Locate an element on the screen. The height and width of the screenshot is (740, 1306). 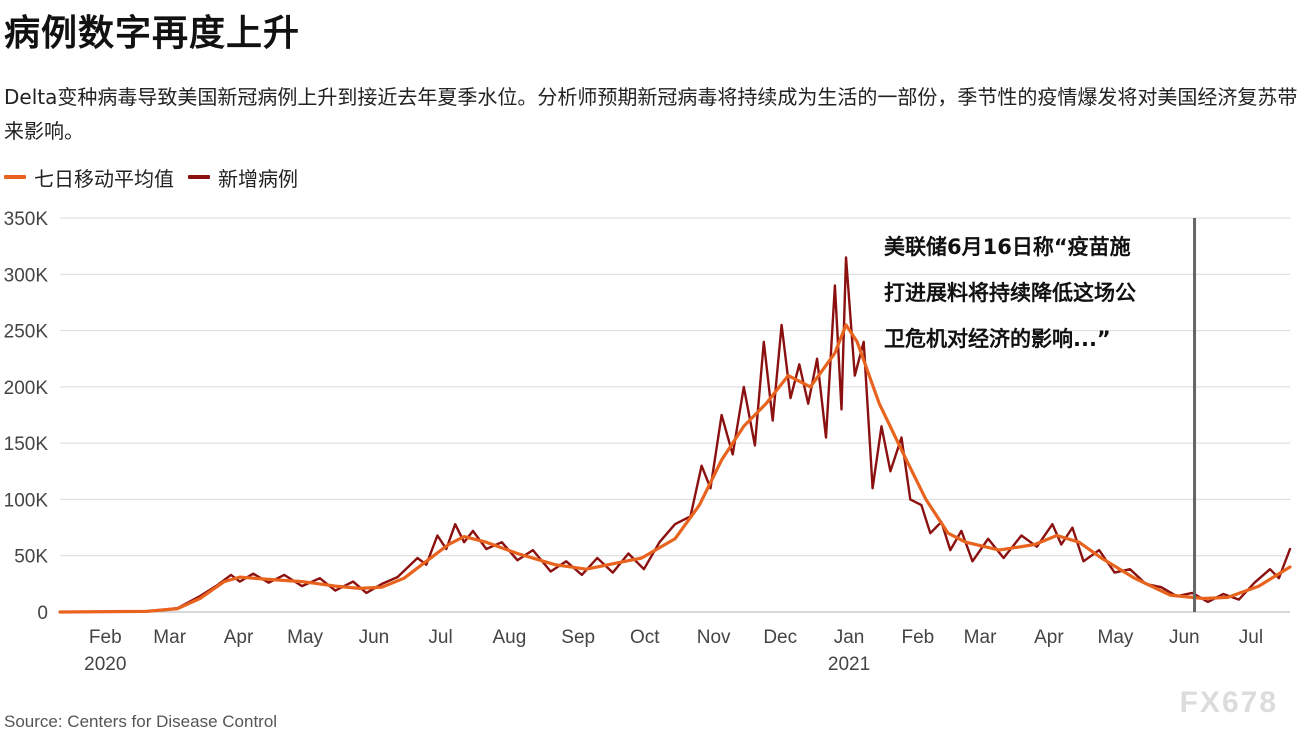
legend-swatch-moving-average is located at coordinates (15, 177).